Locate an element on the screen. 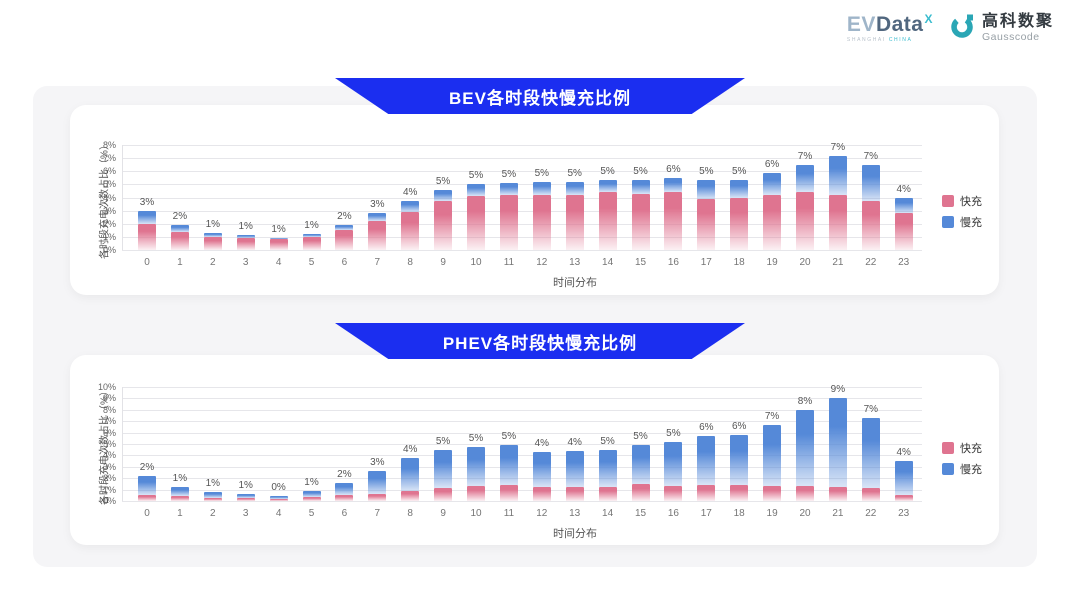  x-tick-label: 8 is located at coordinates (410, 262).